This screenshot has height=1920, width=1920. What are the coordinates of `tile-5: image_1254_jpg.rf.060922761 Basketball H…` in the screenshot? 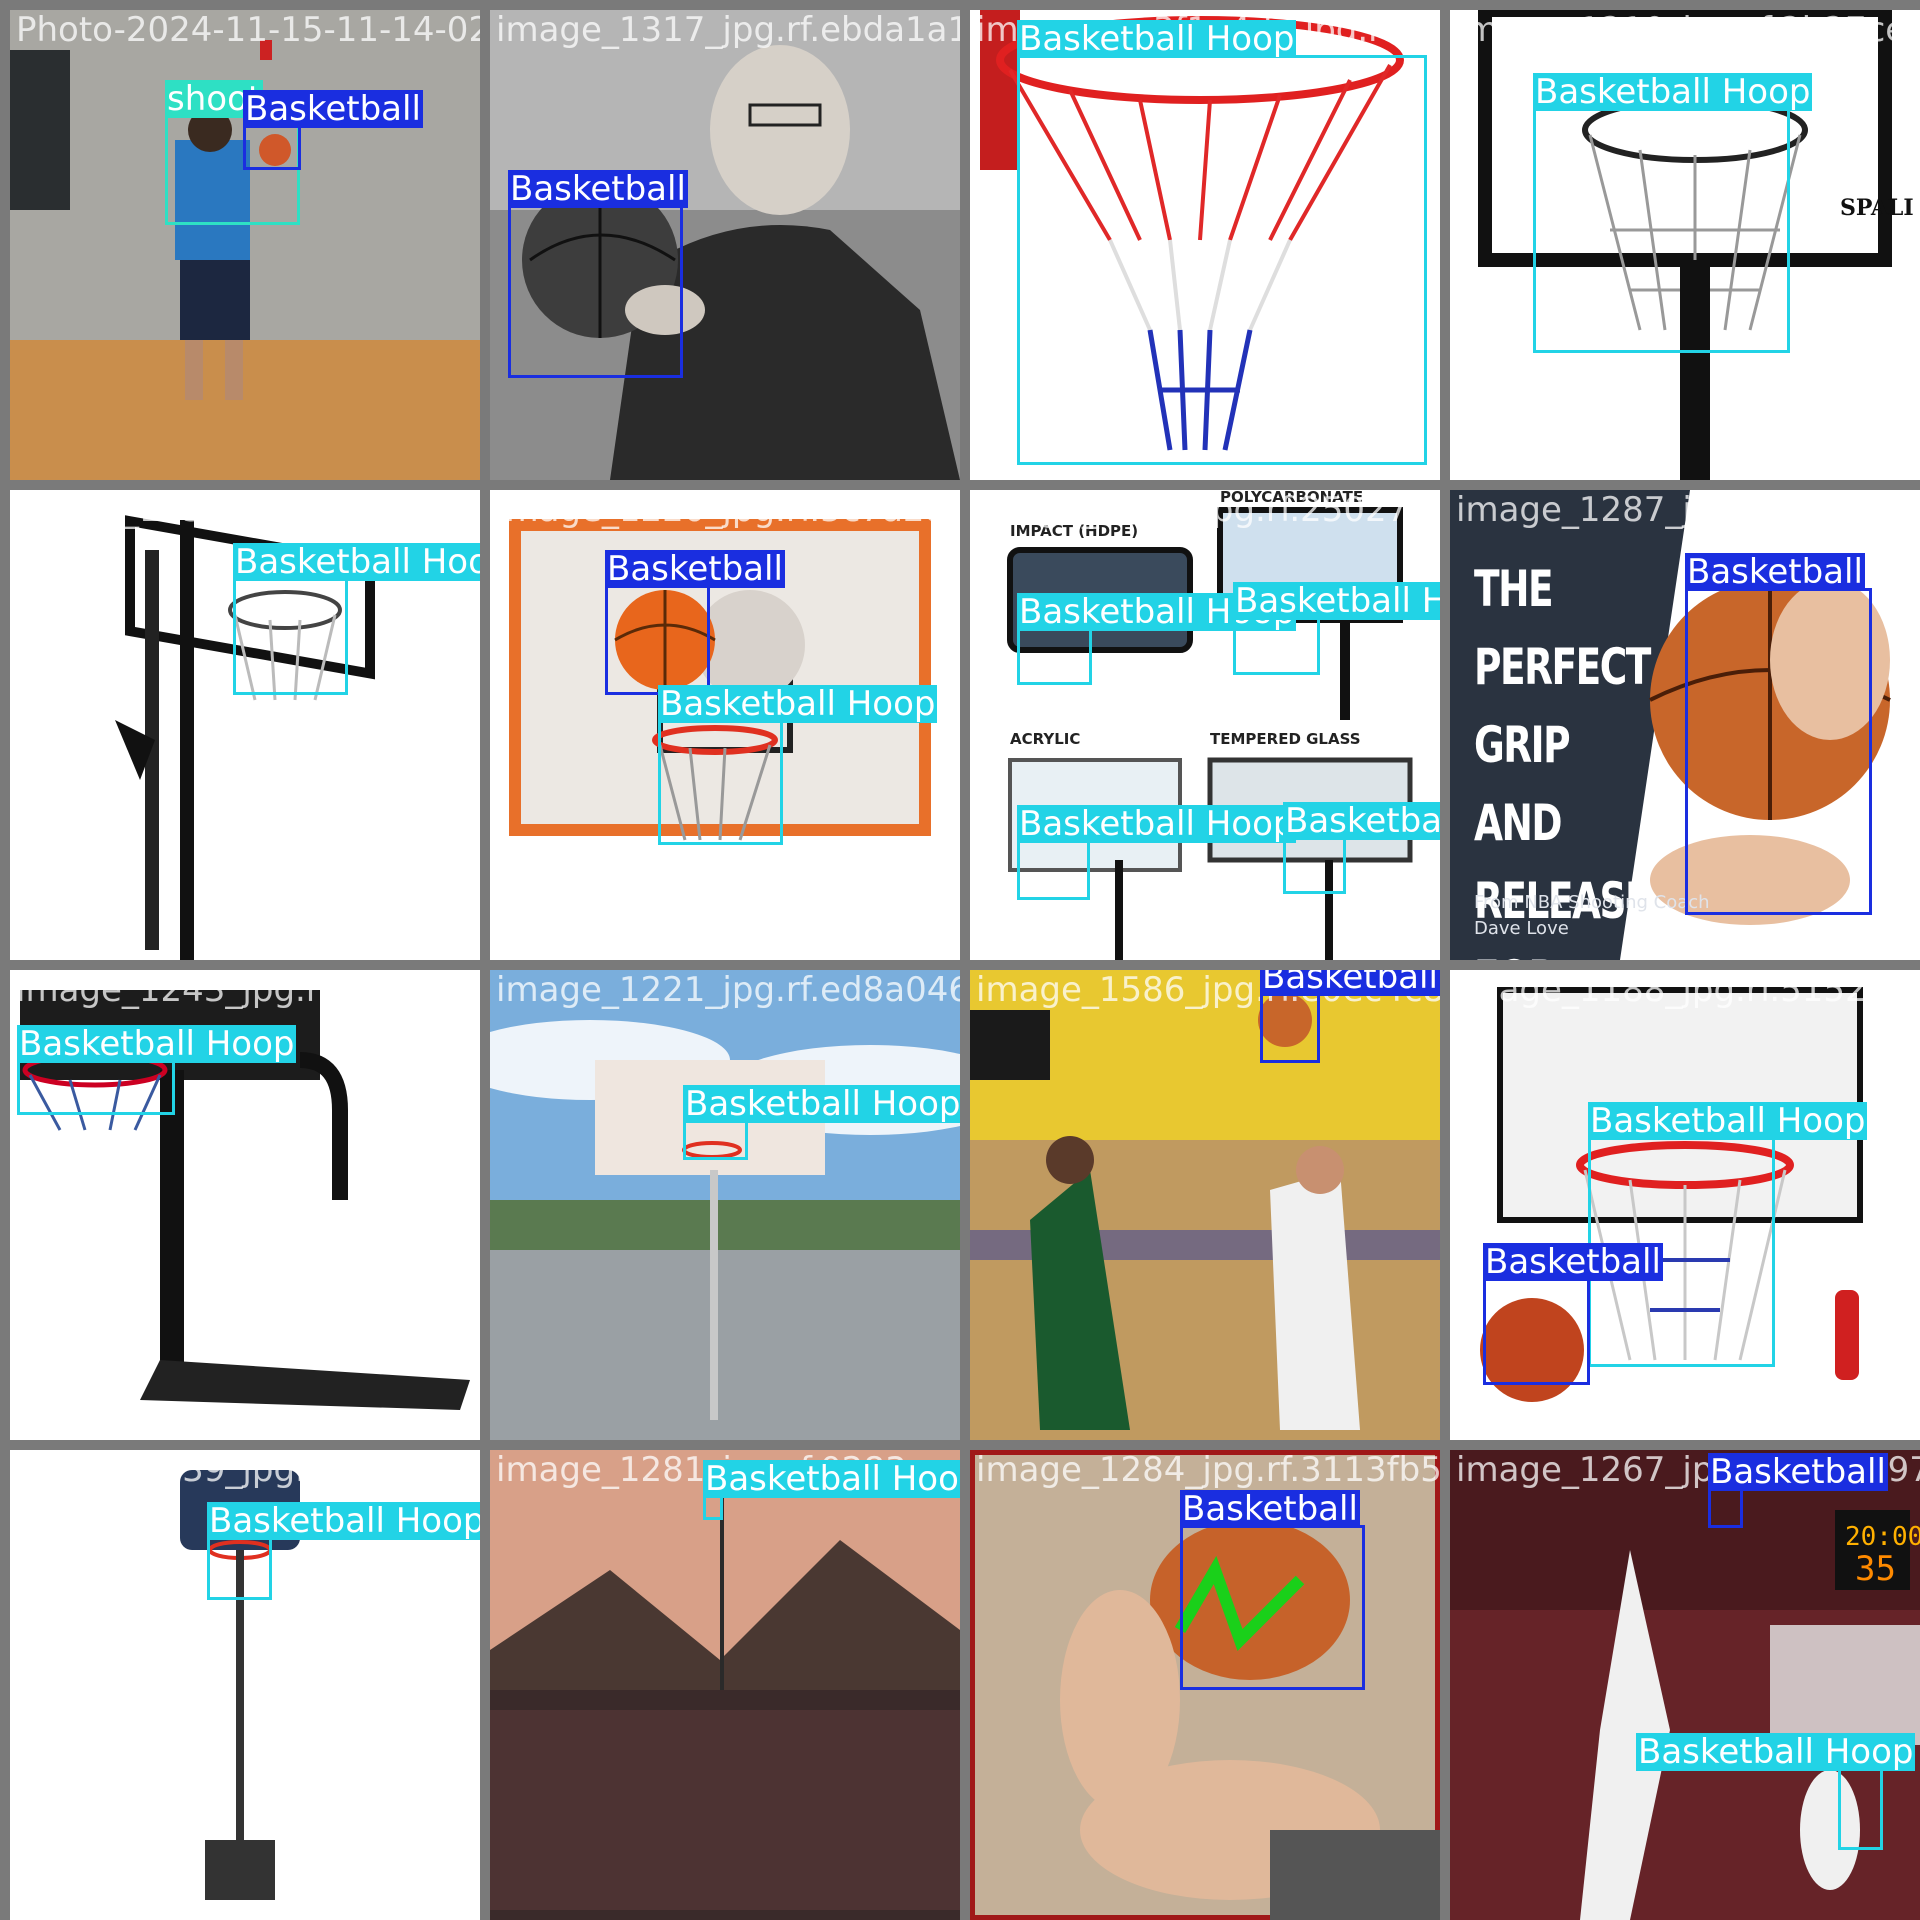 It's located at (245, 725).